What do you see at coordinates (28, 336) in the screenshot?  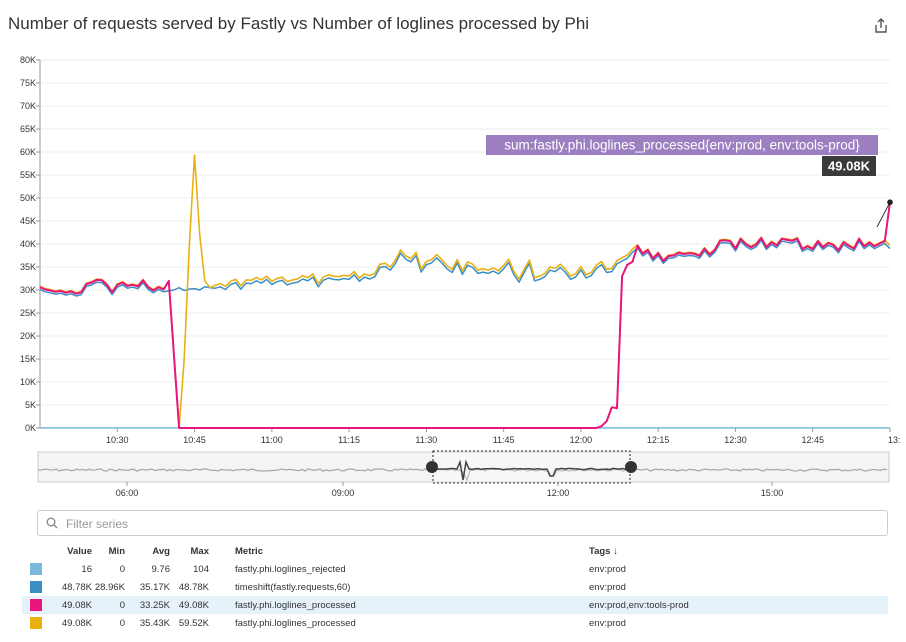 I see `y-tick-label: 20K` at bounding box center [28, 336].